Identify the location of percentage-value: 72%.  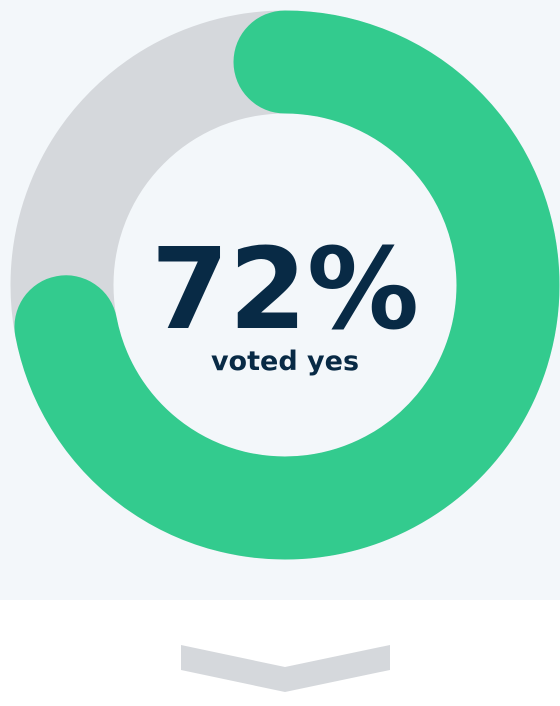
(285, 290).